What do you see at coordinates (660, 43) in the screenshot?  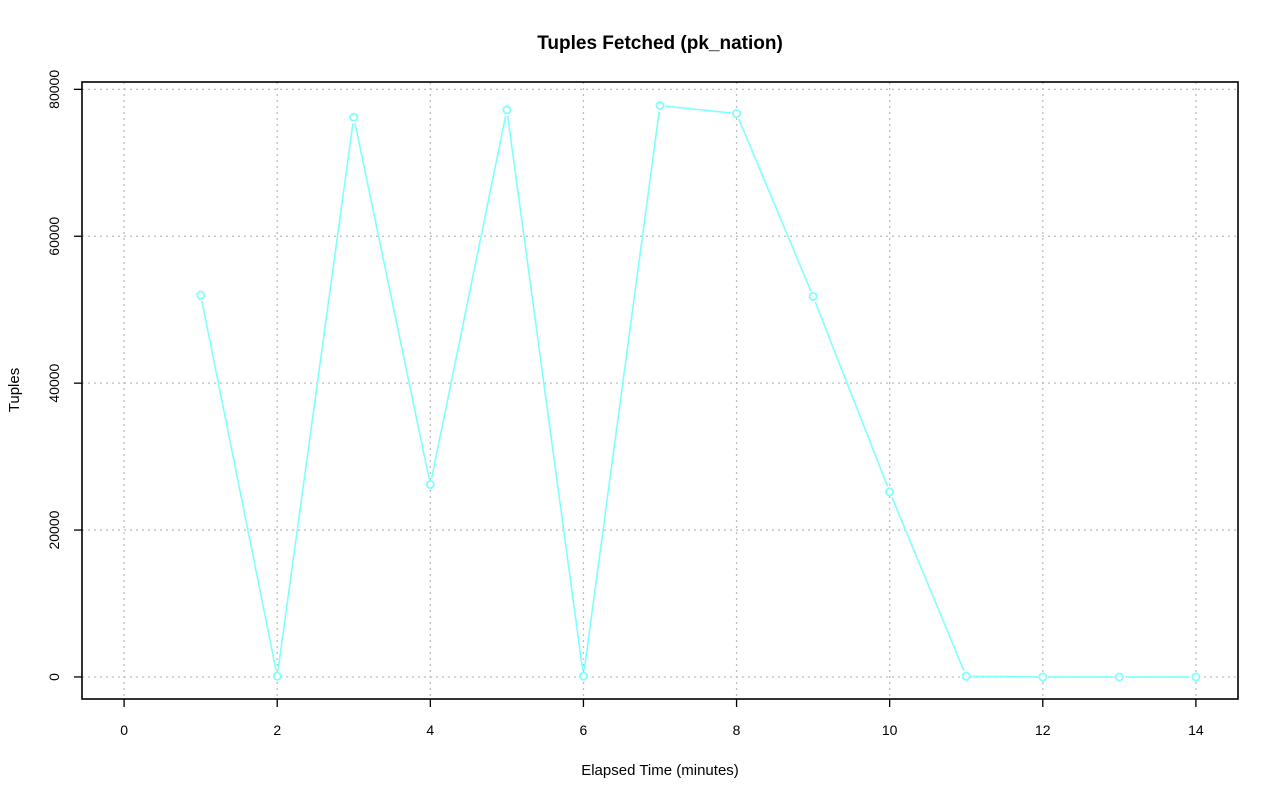 I see `chart-title: Tuples Fetched (pk_nation)` at bounding box center [660, 43].